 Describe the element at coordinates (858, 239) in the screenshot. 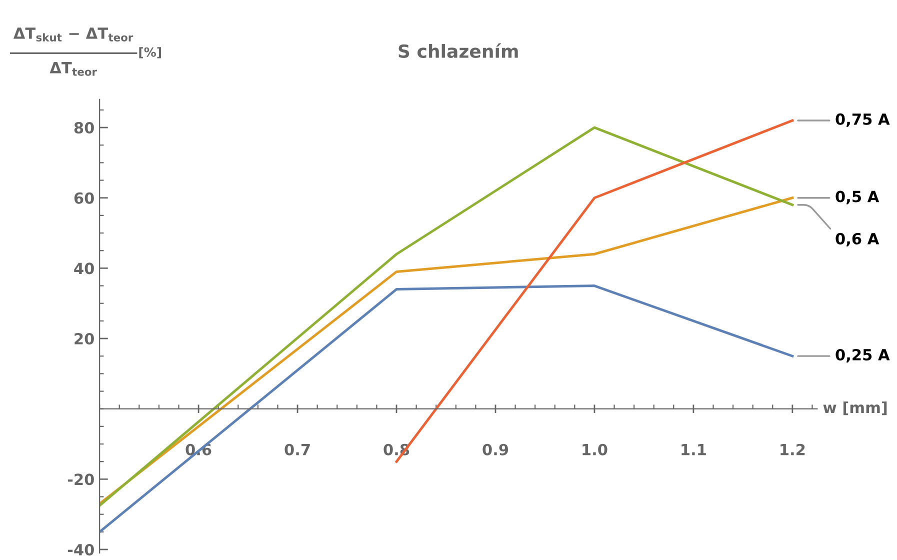

I see `text: 0,6 A` at that location.